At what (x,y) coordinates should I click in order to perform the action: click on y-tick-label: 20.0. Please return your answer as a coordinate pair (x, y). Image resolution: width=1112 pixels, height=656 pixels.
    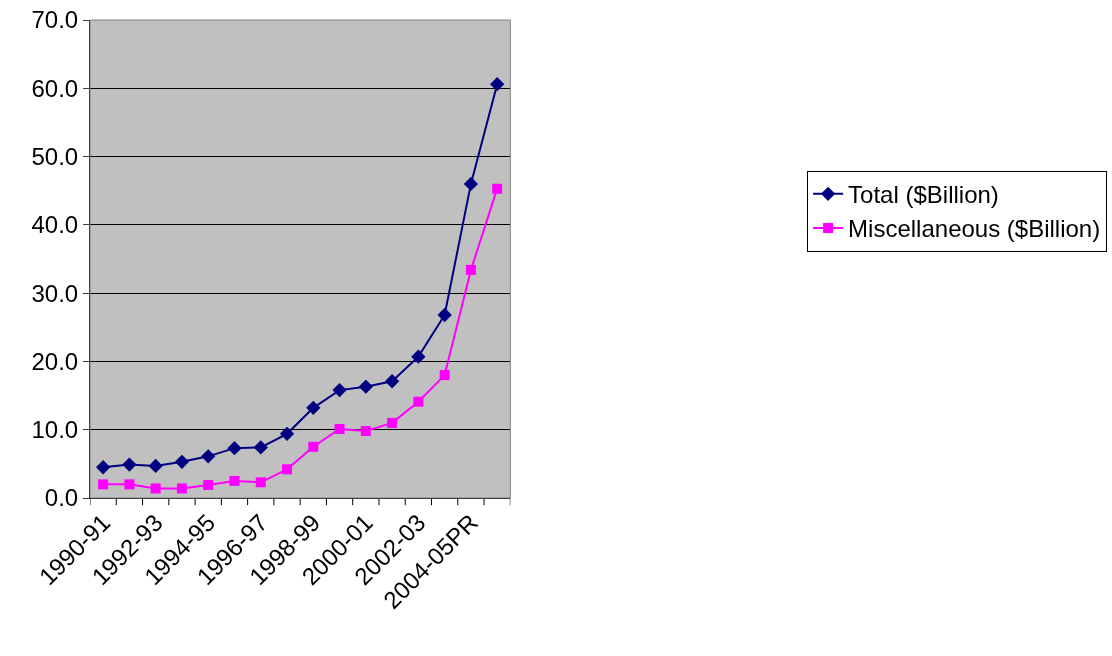
    Looking at the image, I should click on (55, 361).